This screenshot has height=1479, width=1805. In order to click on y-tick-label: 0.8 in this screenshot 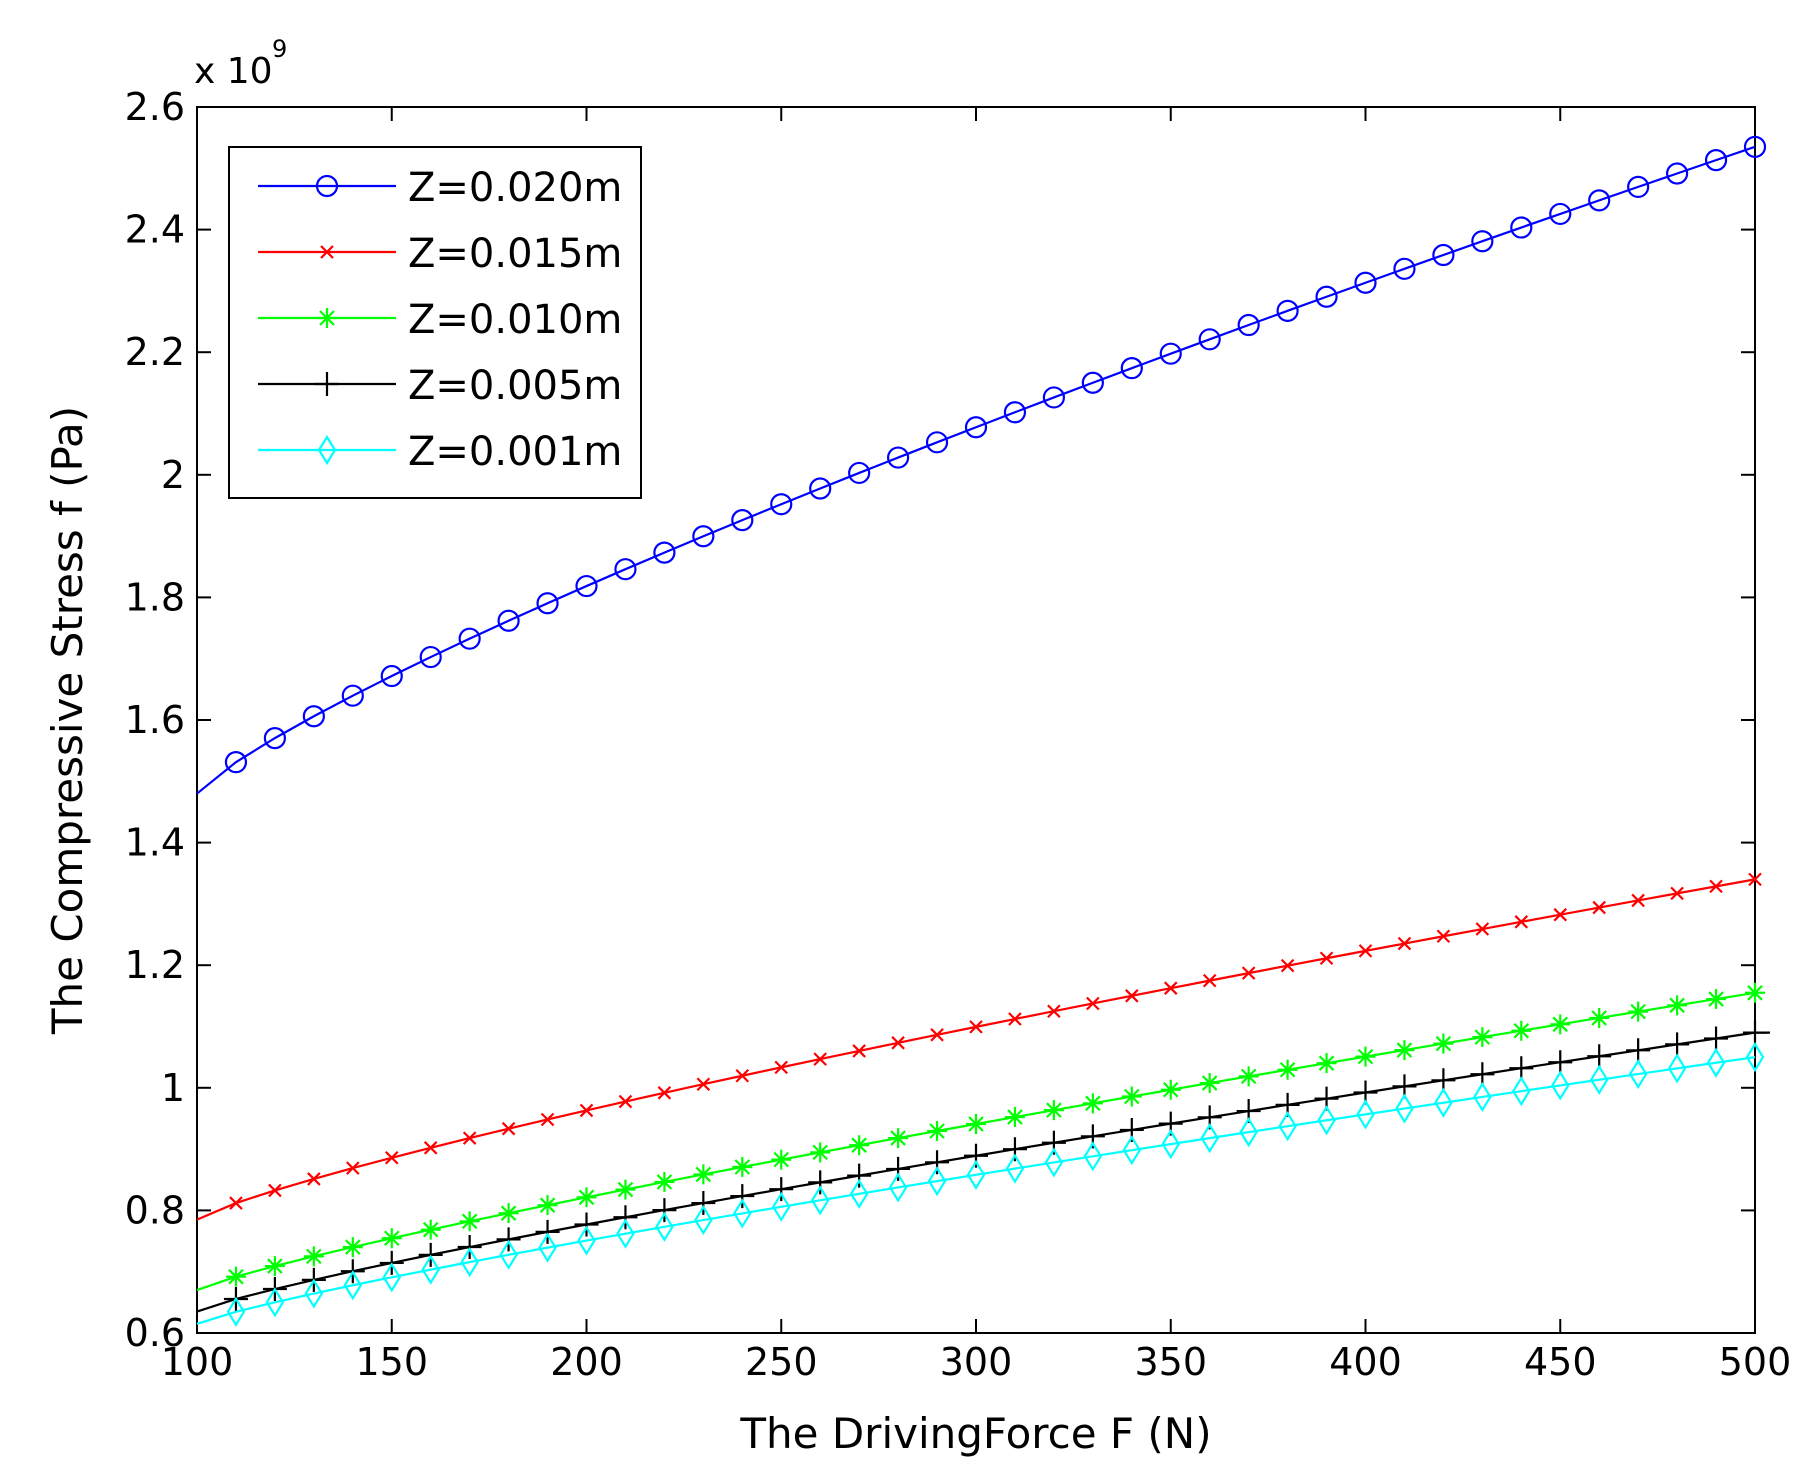, I will do `click(155, 1210)`.